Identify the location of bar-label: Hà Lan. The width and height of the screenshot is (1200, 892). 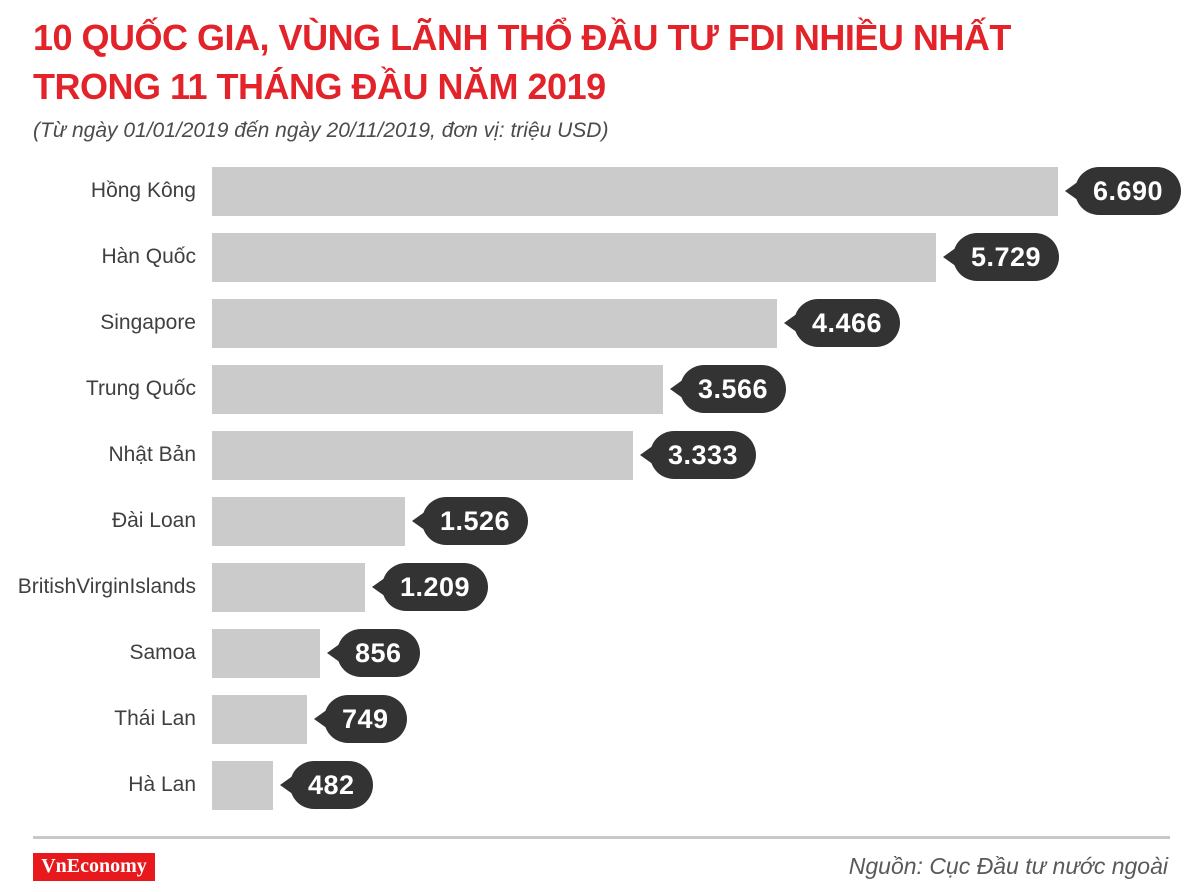
(162, 785).